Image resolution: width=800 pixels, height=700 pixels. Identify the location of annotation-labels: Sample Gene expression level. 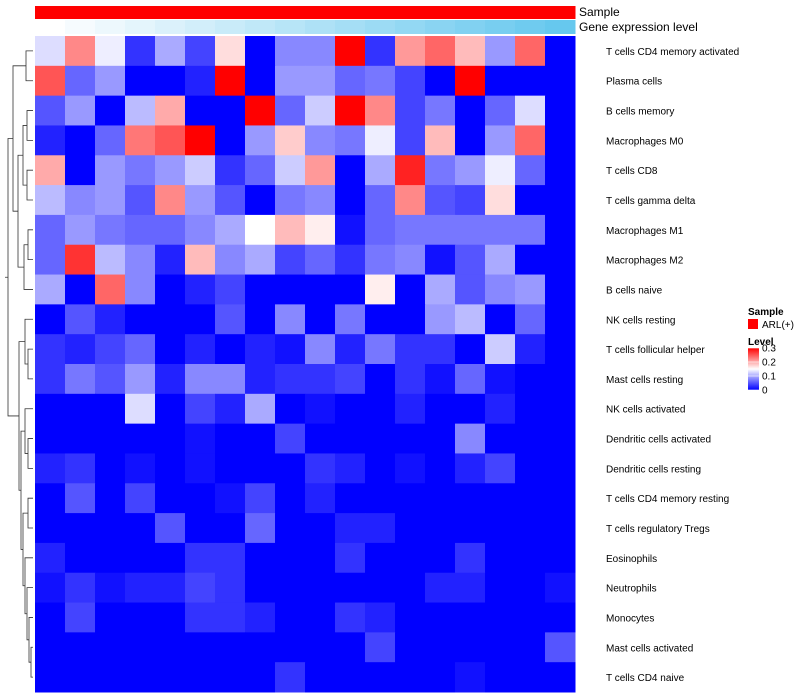
(638, 19).